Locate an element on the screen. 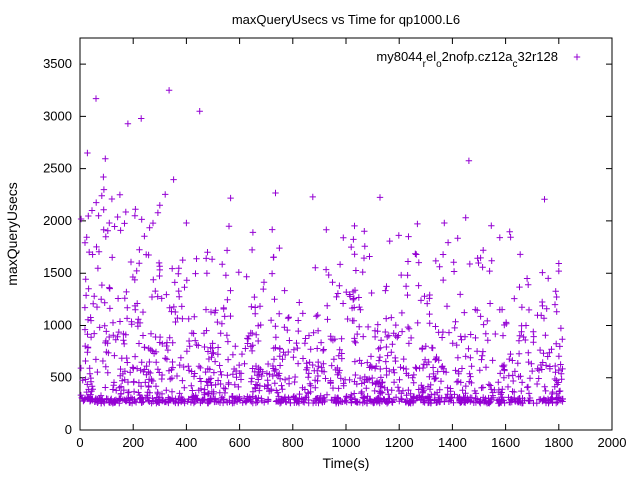 The image size is (640, 480). legend-label: my8044relo2nofp.cz12ac32r128 is located at coordinates (467, 59).